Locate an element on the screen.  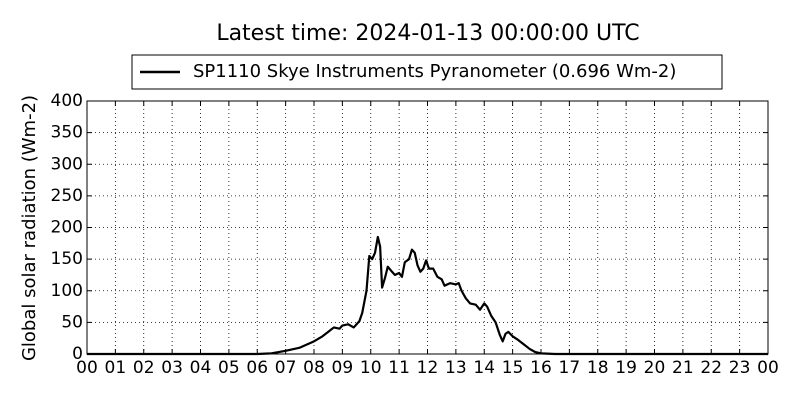
x-tick-label: 11 is located at coordinates (399, 368).